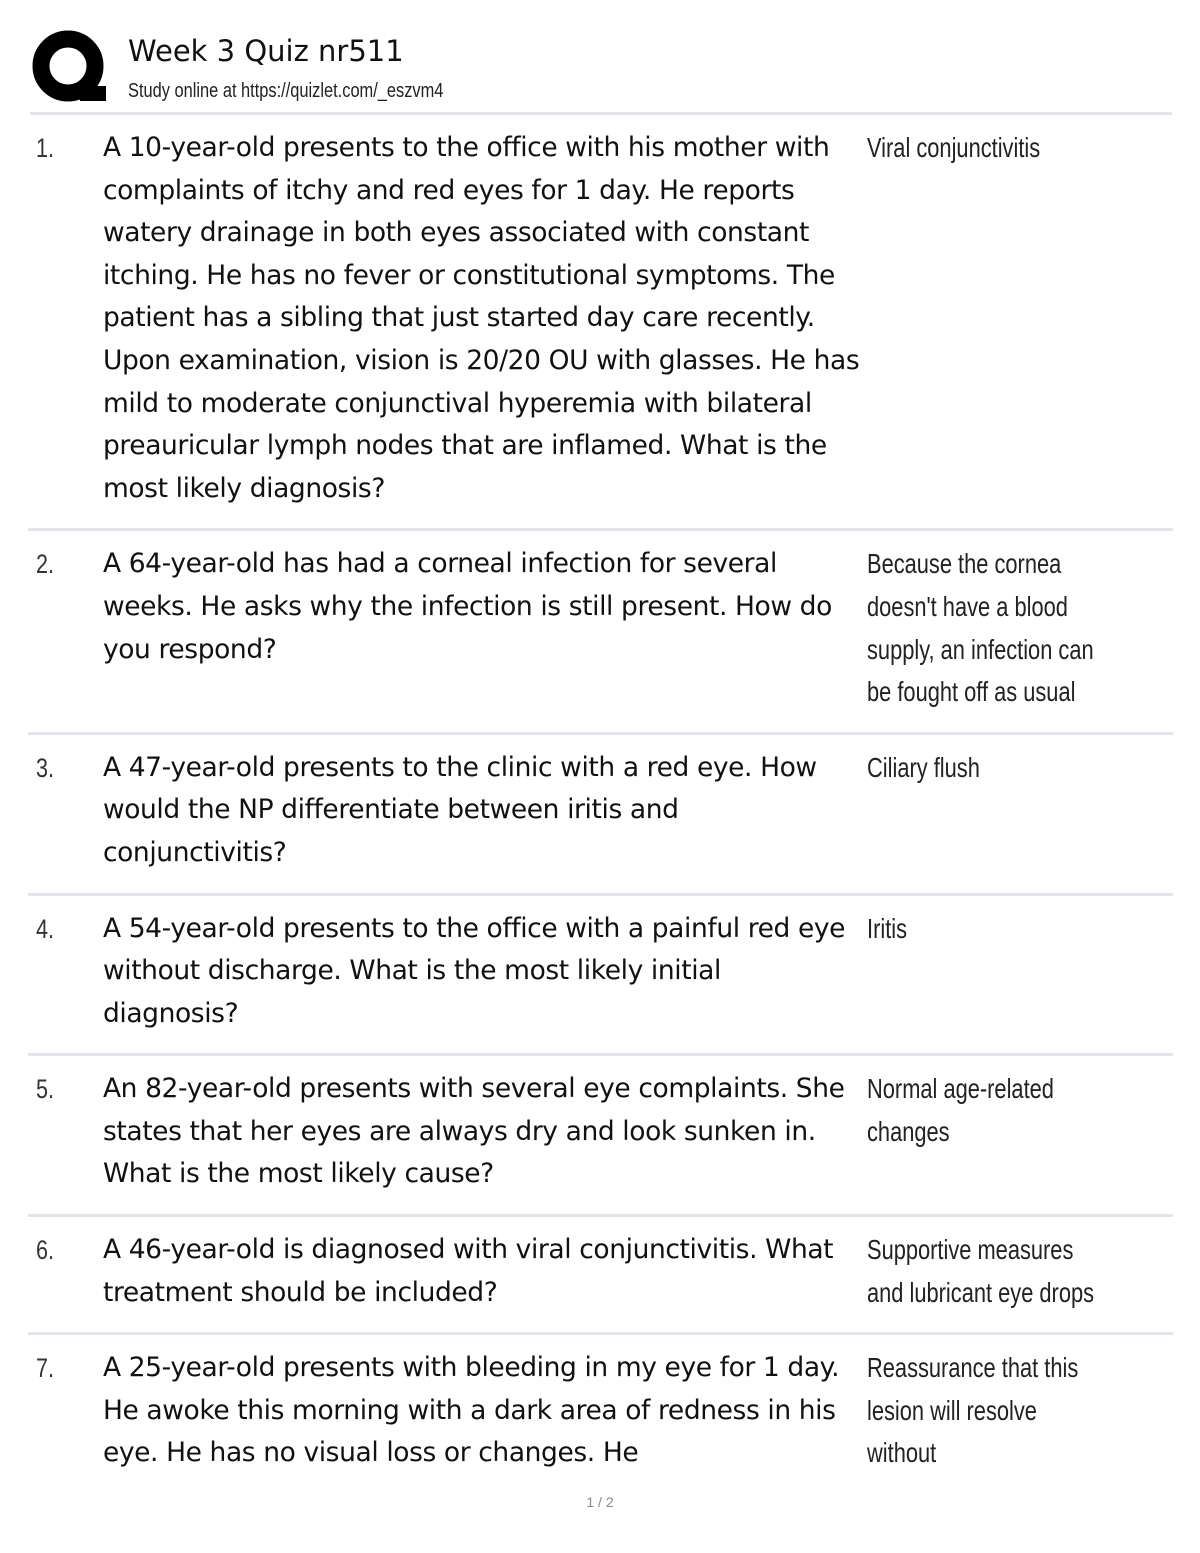  I want to click on card-number: 7., so click(45, 1368).